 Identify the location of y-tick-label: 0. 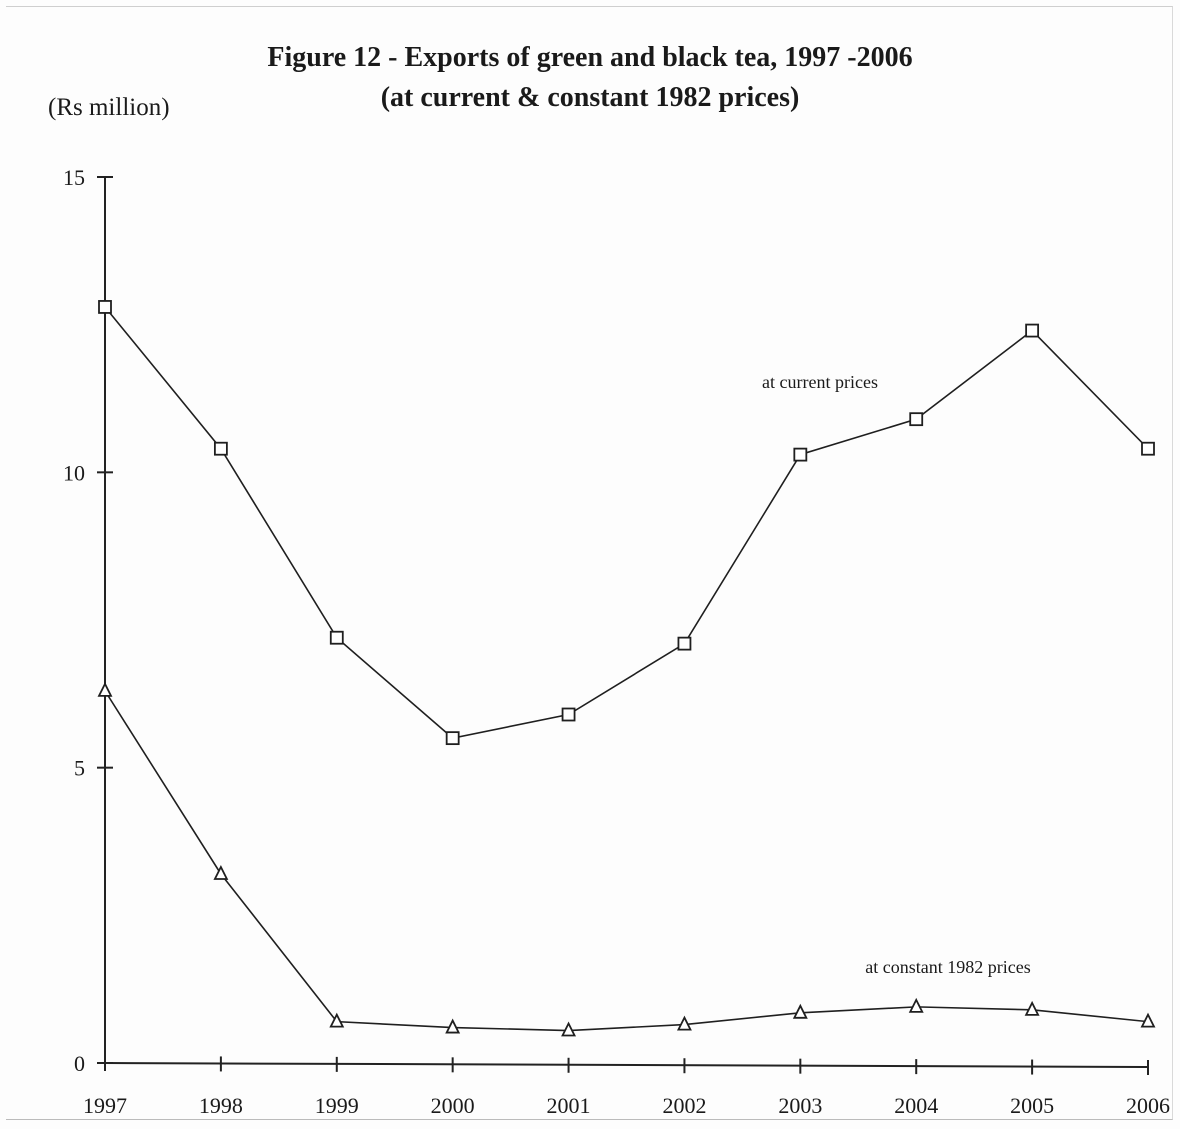
(79, 1063).